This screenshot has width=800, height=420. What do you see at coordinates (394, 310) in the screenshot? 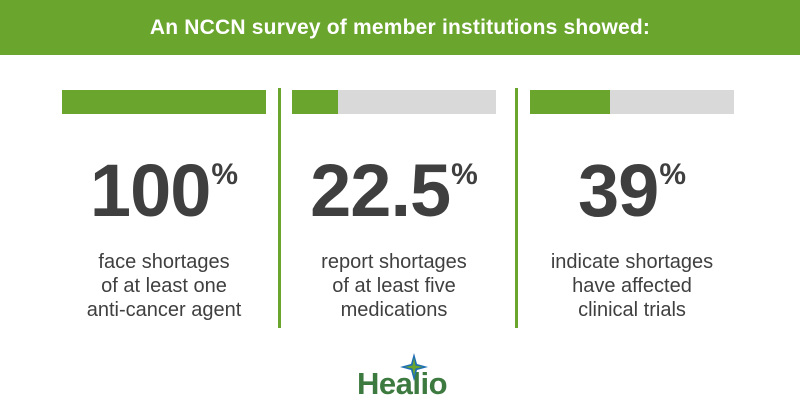
I see `description-line: medications` at bounding box center [394, 310].